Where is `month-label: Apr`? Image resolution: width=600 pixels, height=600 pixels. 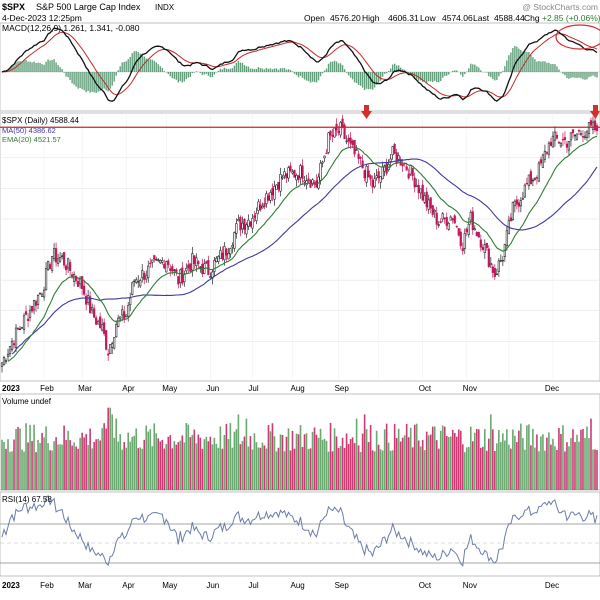 month-label: Apr is located at coordinates (128, 585).